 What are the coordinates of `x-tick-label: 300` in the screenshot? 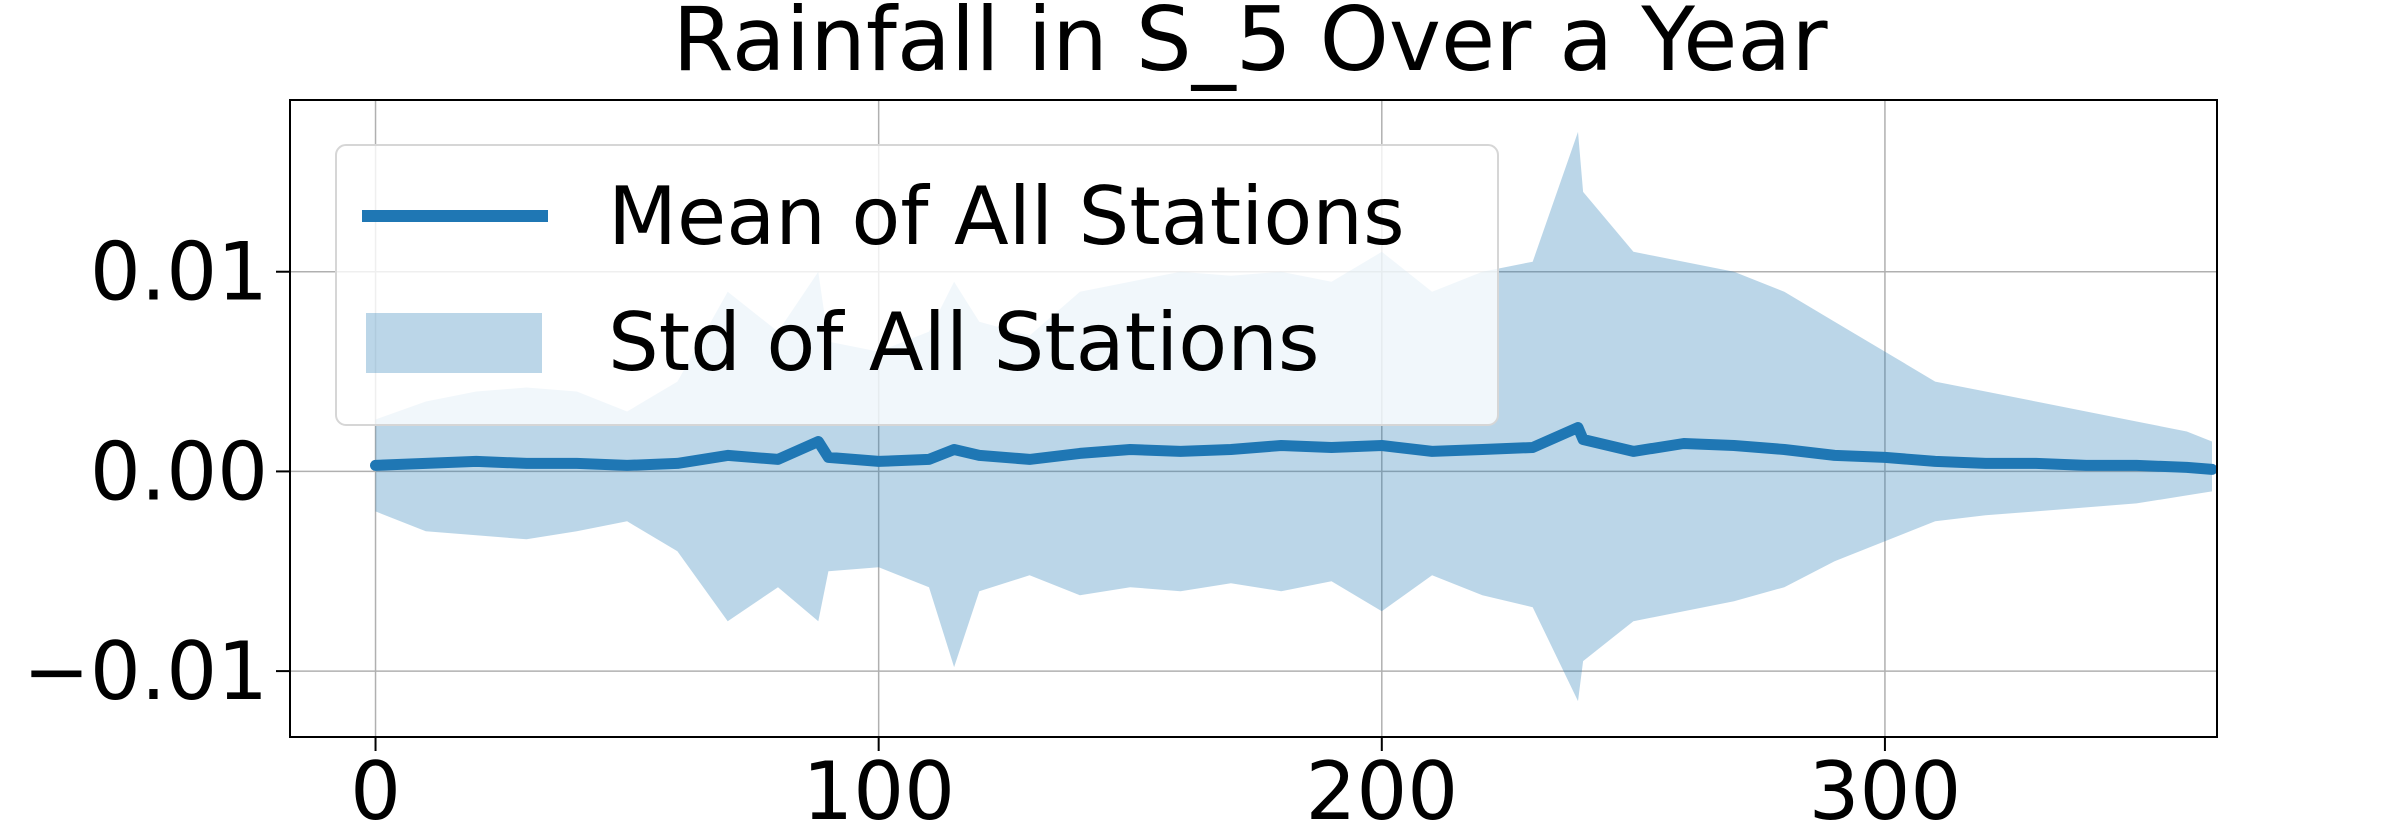 It's located at (1885, 786).